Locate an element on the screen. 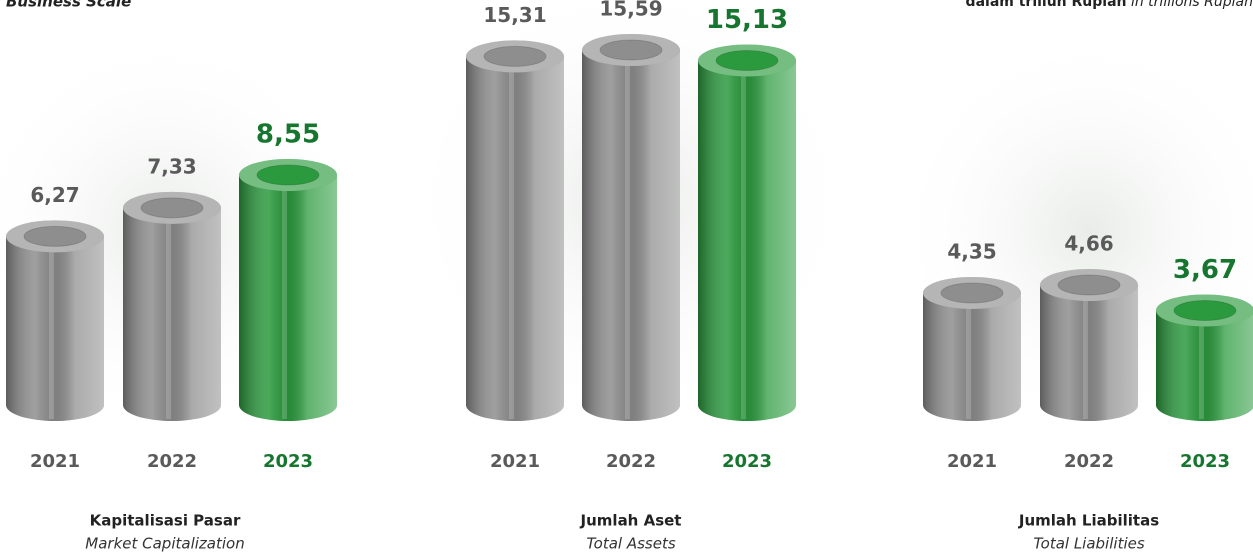  page-title: Business Scale is located at coordinates (68, 5).